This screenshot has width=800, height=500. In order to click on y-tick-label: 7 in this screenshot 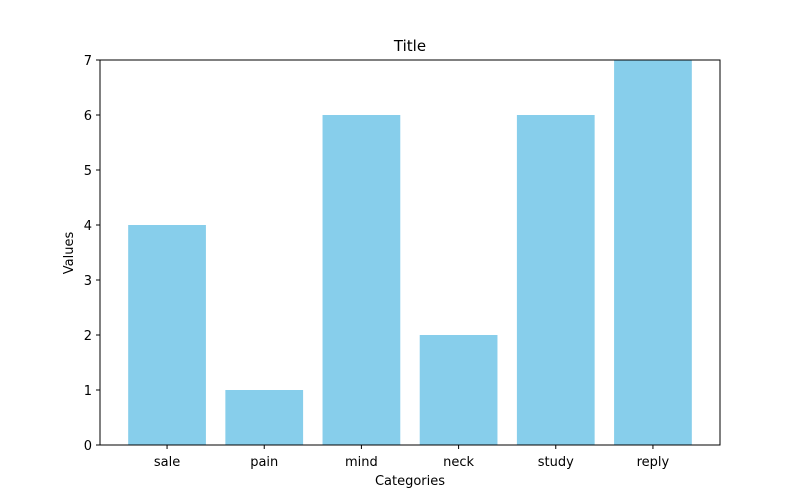, I will do `click(88, 61)`.